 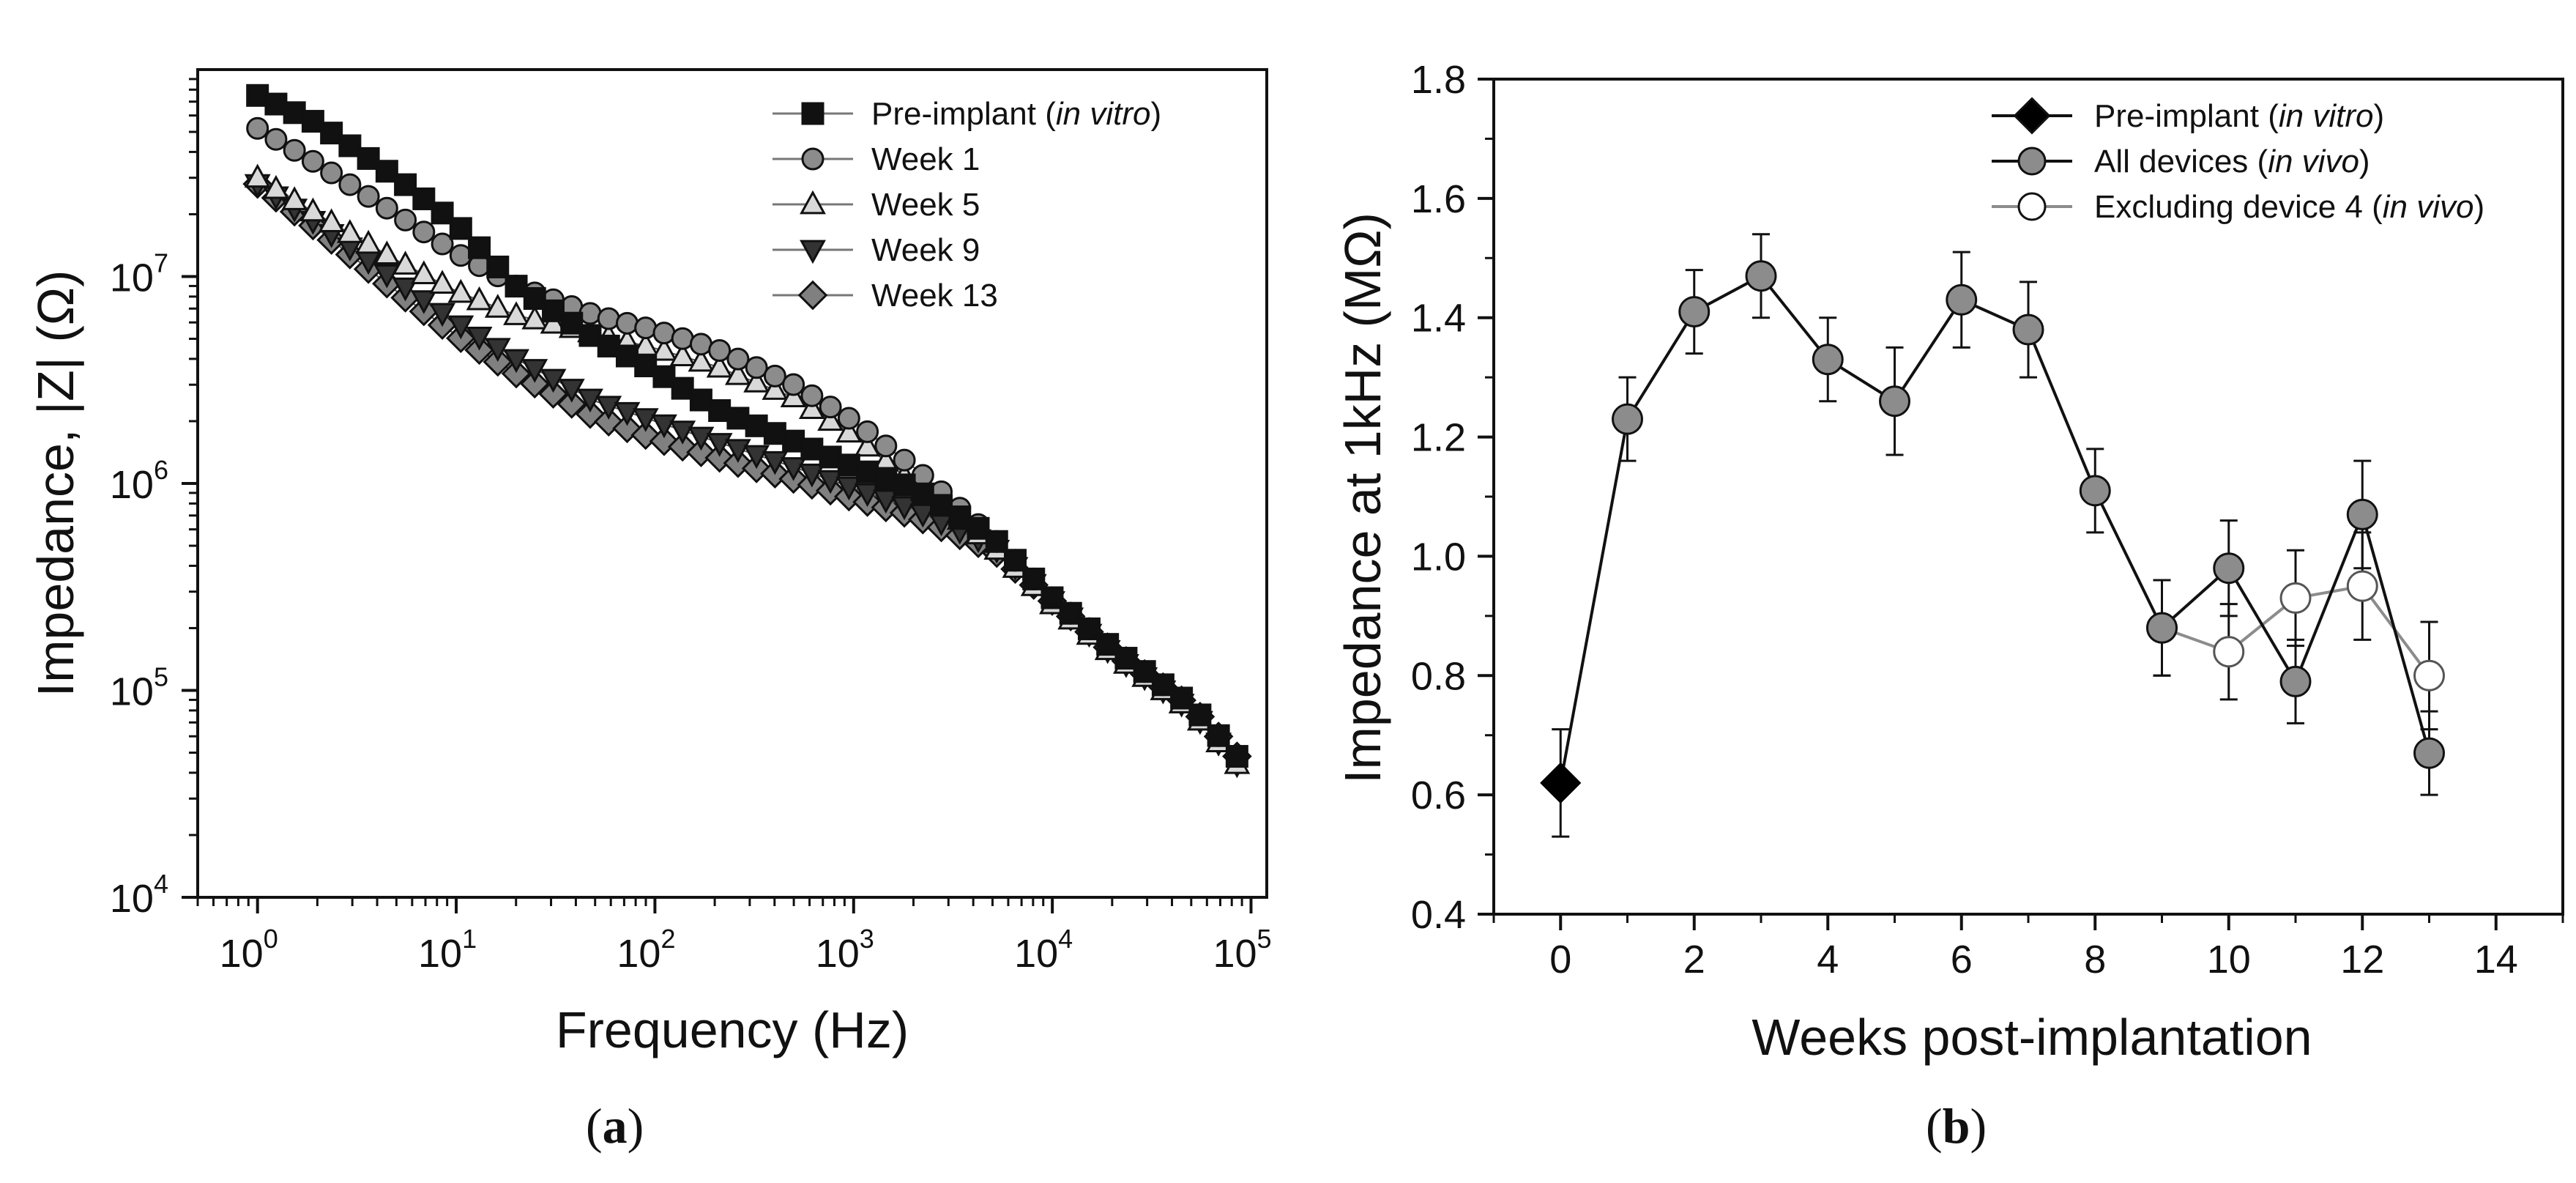 I want to click on panel-b-legend-item: All devices (in vivo), so click(x=2181, y=161).